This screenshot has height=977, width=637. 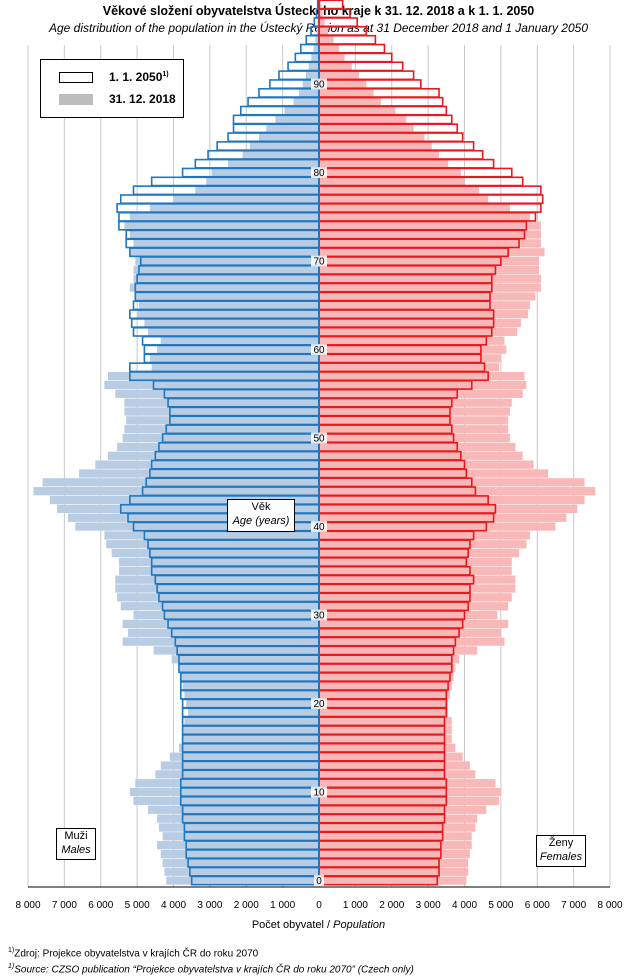 I want to click on y-tick-label: 80, so click(x=319, y=173).